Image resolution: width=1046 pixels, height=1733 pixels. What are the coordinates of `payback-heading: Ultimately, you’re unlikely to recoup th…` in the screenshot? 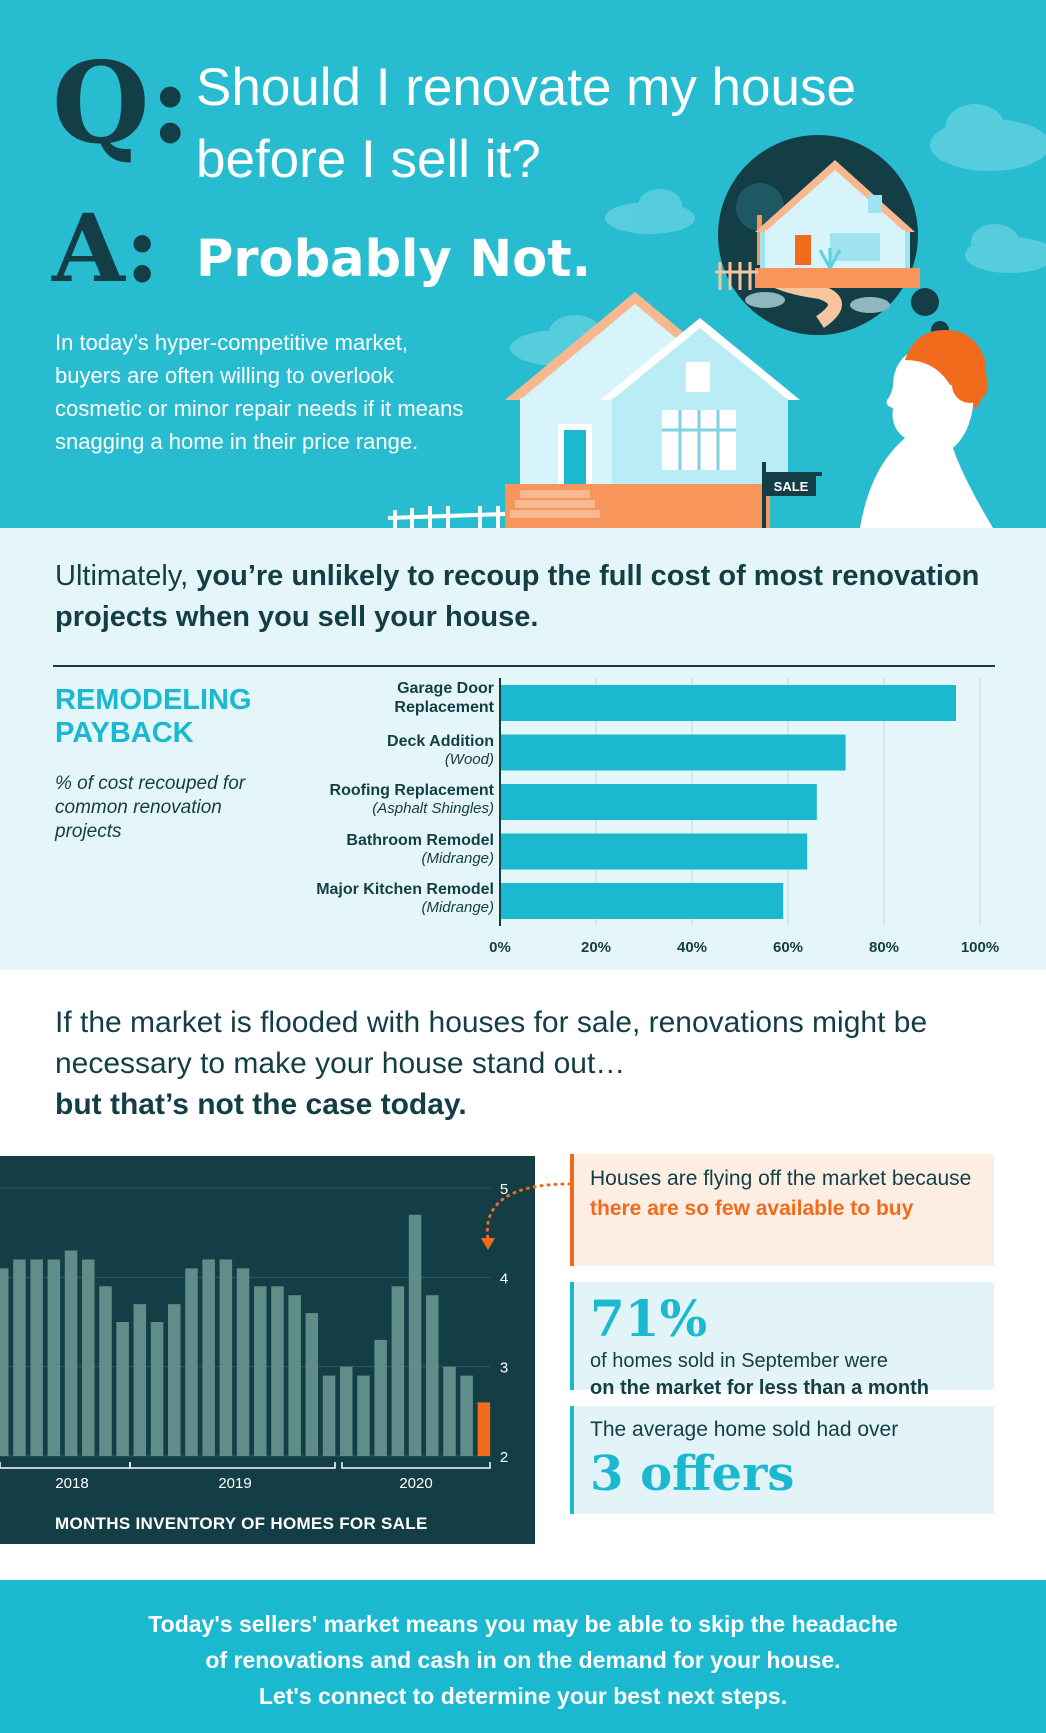 It's located at (525, 597).